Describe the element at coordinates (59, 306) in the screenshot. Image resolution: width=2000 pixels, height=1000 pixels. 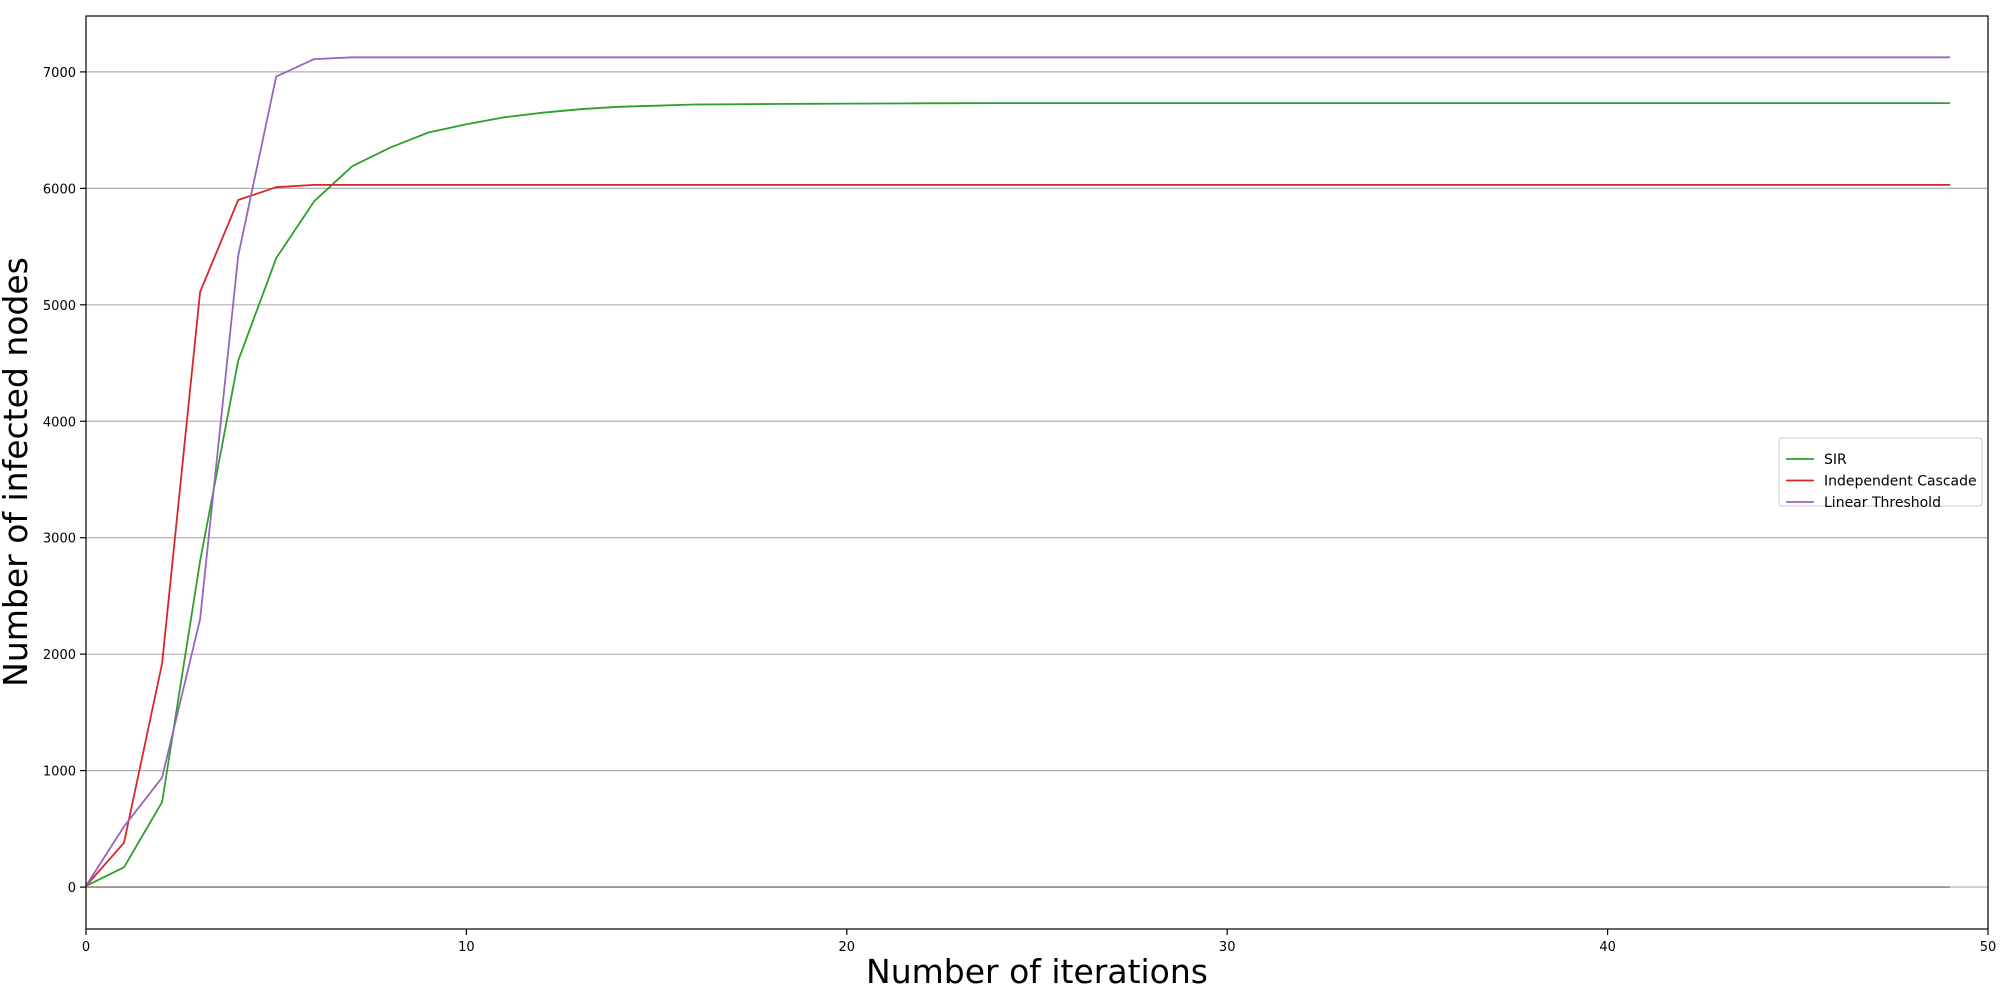
I see `y-tick-label: 5000` at that location.